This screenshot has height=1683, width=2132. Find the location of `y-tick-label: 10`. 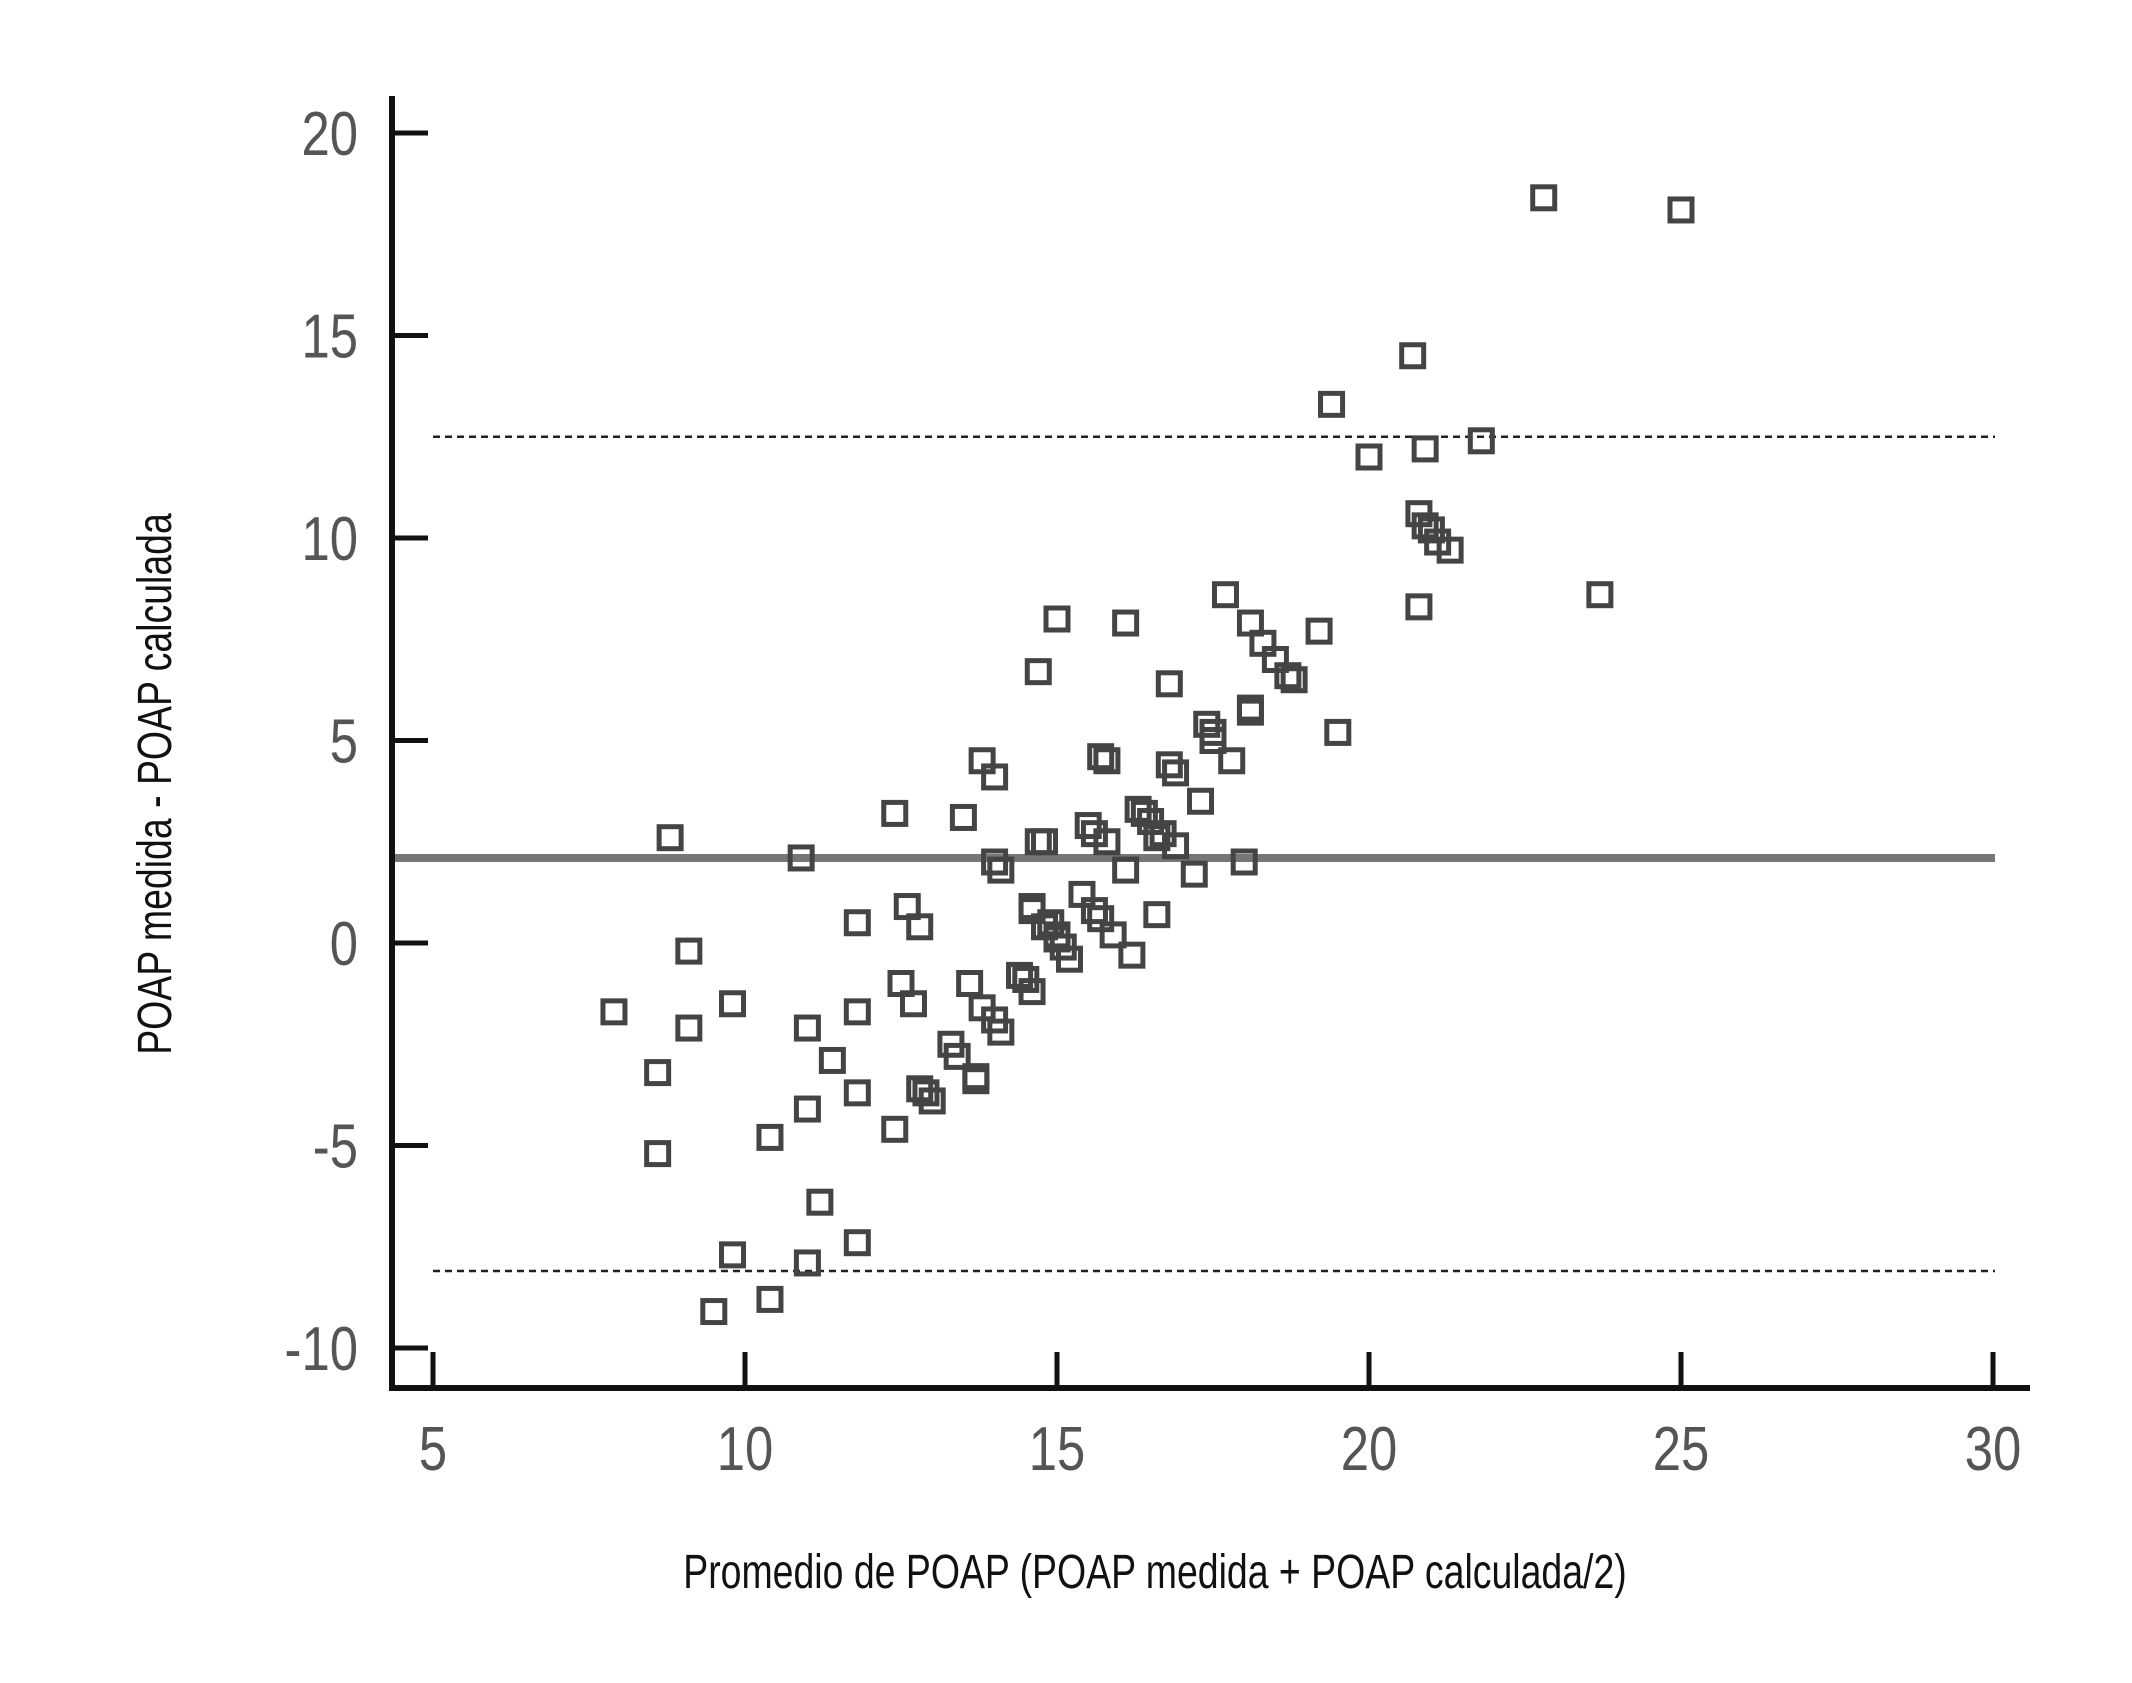

y-tick-label: 10 is located at coordinates (329, 539).